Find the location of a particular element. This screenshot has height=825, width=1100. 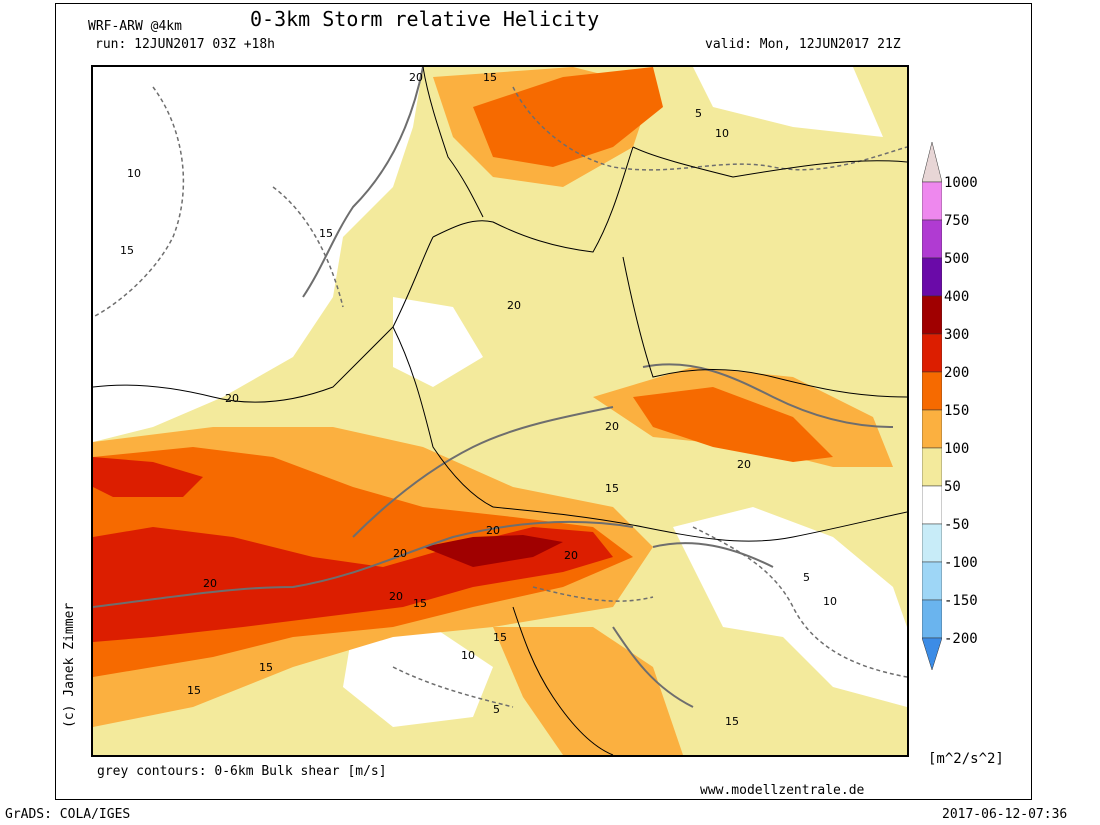

grads-label: GrADS: COLA/IGES is located at coordinates (68, 814).